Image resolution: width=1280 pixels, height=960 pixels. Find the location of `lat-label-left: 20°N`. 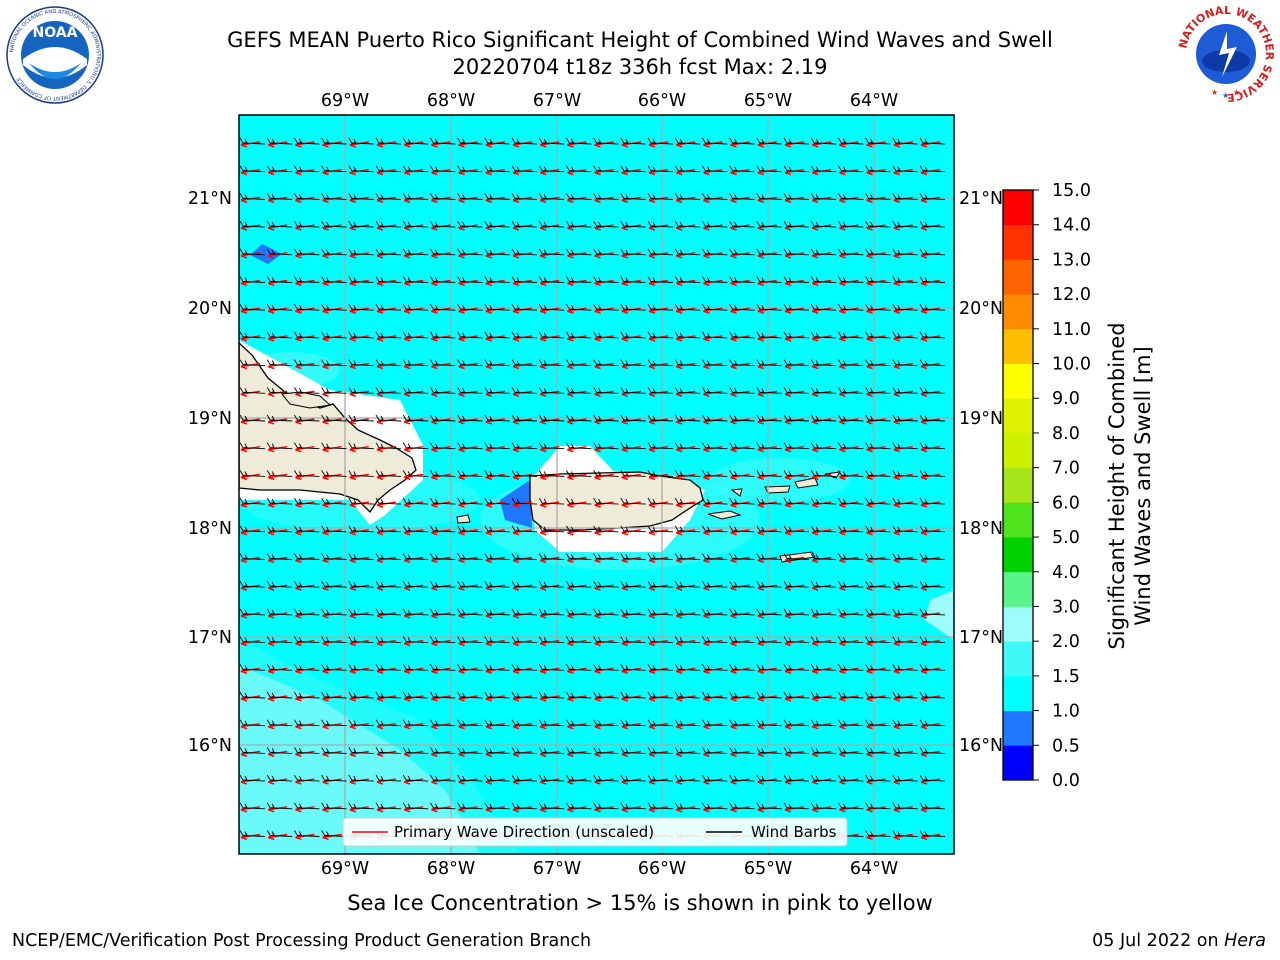

lat-label-left: 20°N is located at coordinates (210, 309).